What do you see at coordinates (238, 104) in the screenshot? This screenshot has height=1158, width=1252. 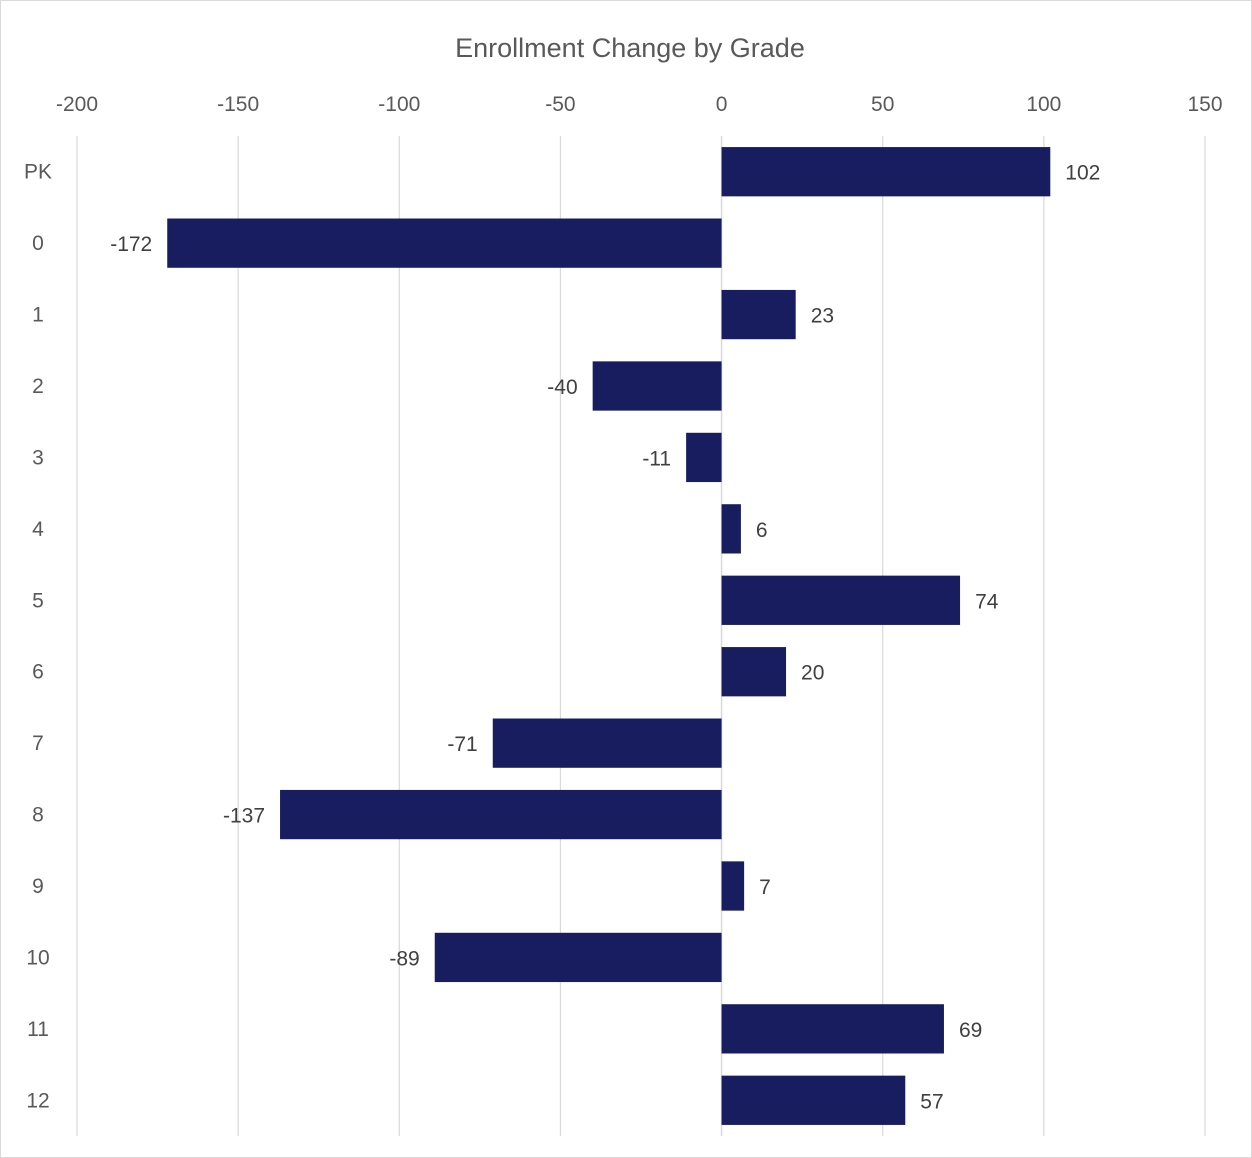 I see `x-tick-label: -150` at bounding box center [238, 104].